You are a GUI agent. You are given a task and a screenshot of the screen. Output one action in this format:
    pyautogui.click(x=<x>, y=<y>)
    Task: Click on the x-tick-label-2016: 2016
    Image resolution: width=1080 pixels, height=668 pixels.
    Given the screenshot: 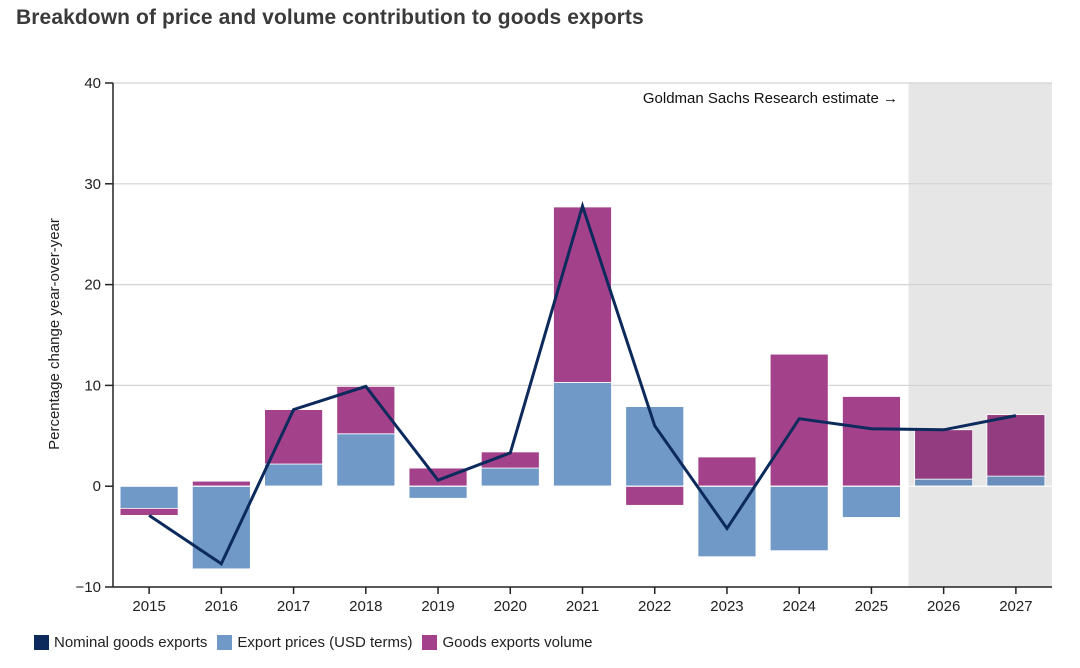 What is the action you would take?
    pyautogui.click(x=221, y=606)
    